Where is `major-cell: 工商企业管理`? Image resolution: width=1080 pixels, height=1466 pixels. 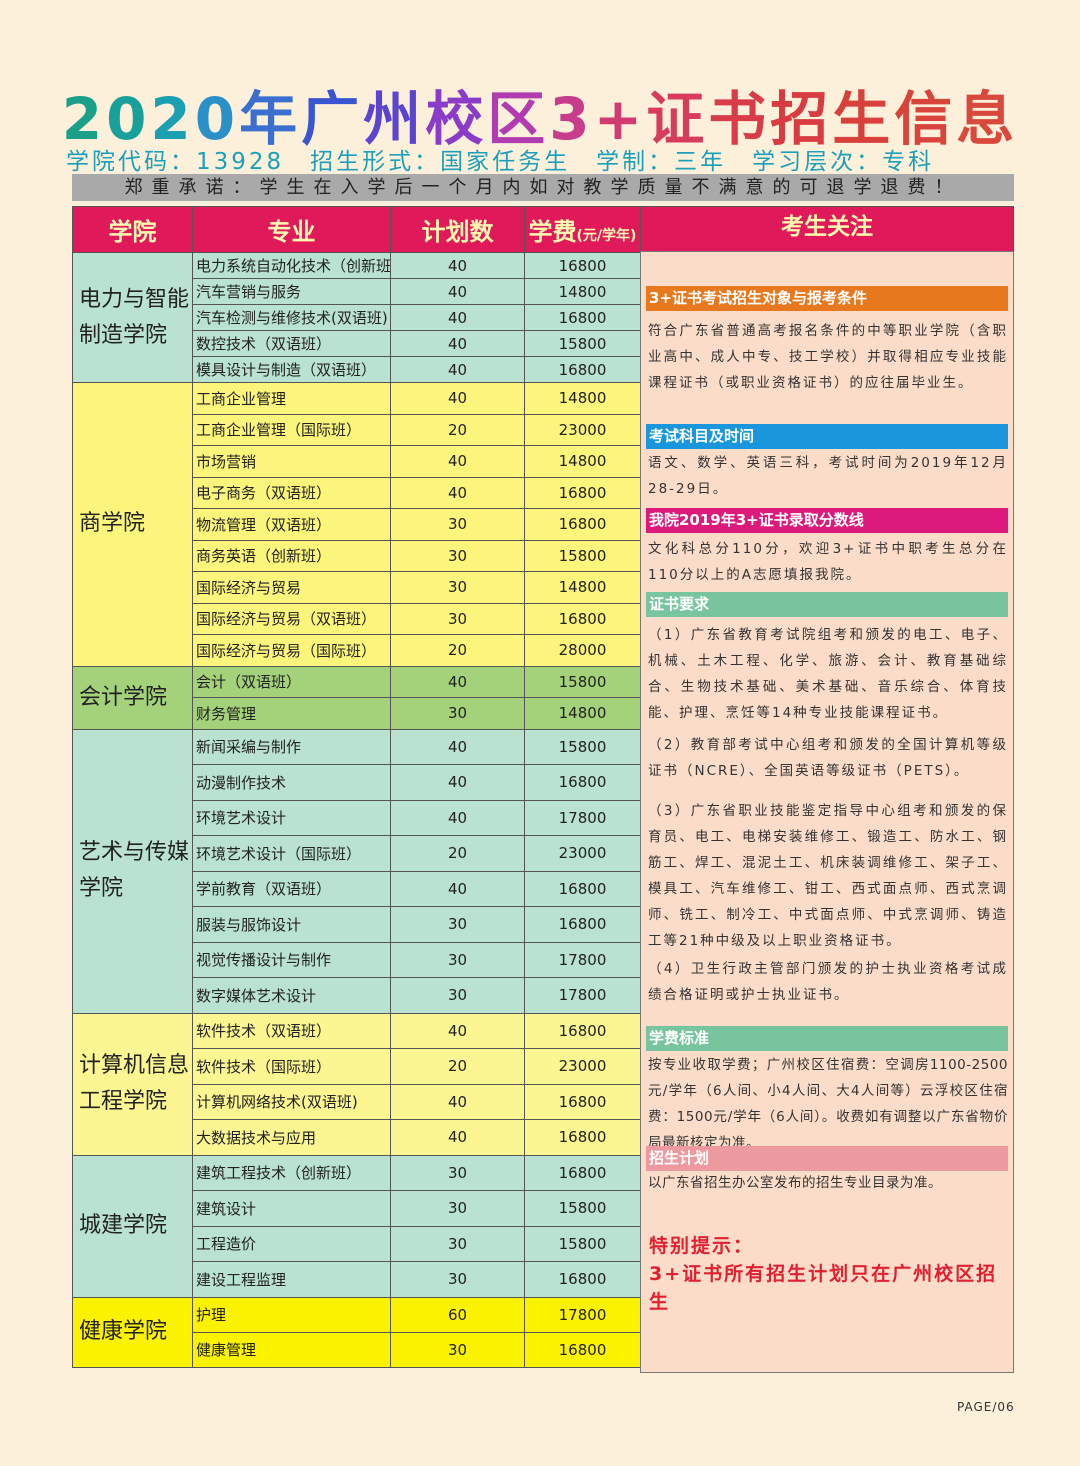
major-cell: 工商企业管理 is located at coordinates (291, 398).